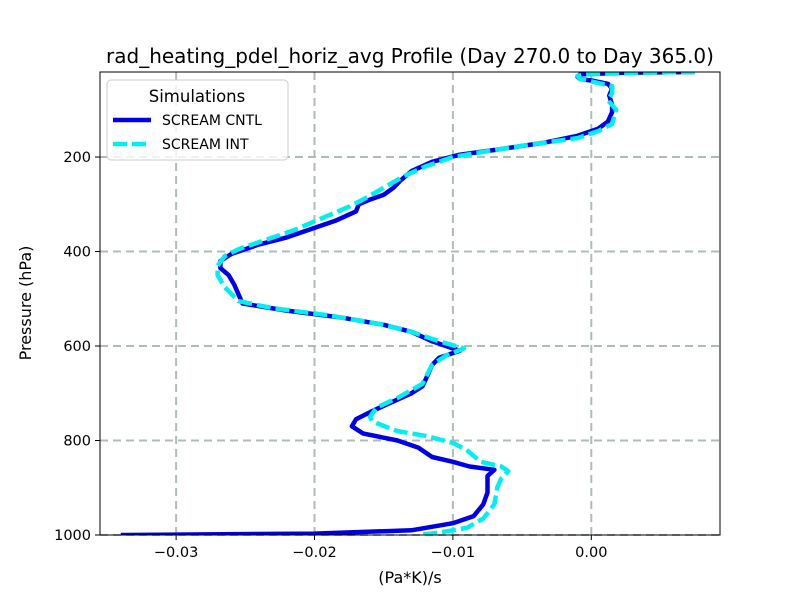 Image resolution: width=800 pixels, height=600 pixels. Describe the element at coordinates (591, 553) in the screenshot. I see `x-tick-label: 0.00` at that location.